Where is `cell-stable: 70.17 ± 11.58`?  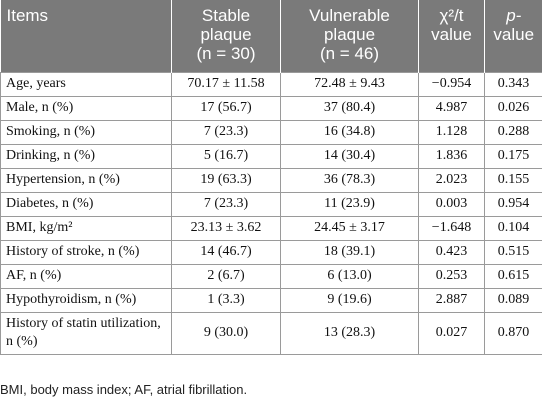 cell-stable: 70.17 ± 11.58 is located at coordinates (226, 84).